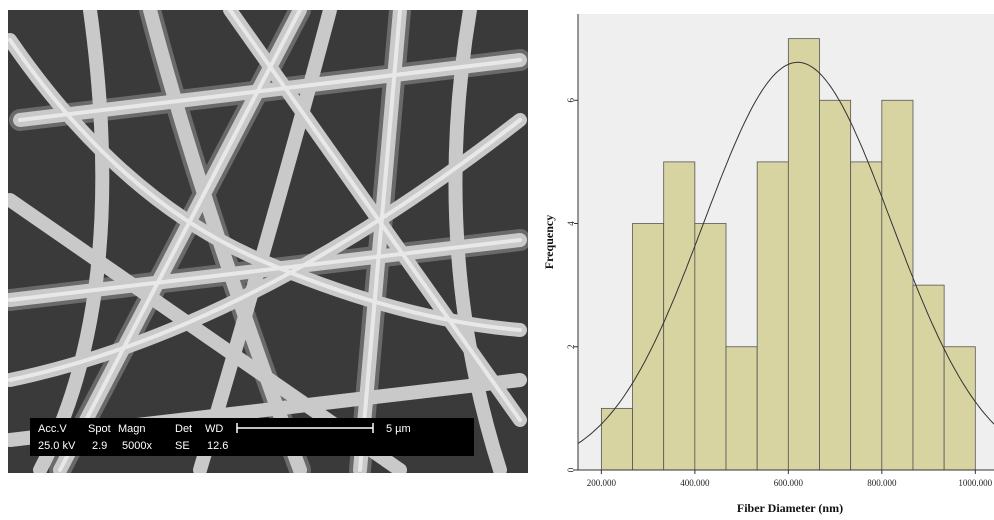 This screenshot has width=994, height=520. I want to click on info-label: Det, so click(183, 429).